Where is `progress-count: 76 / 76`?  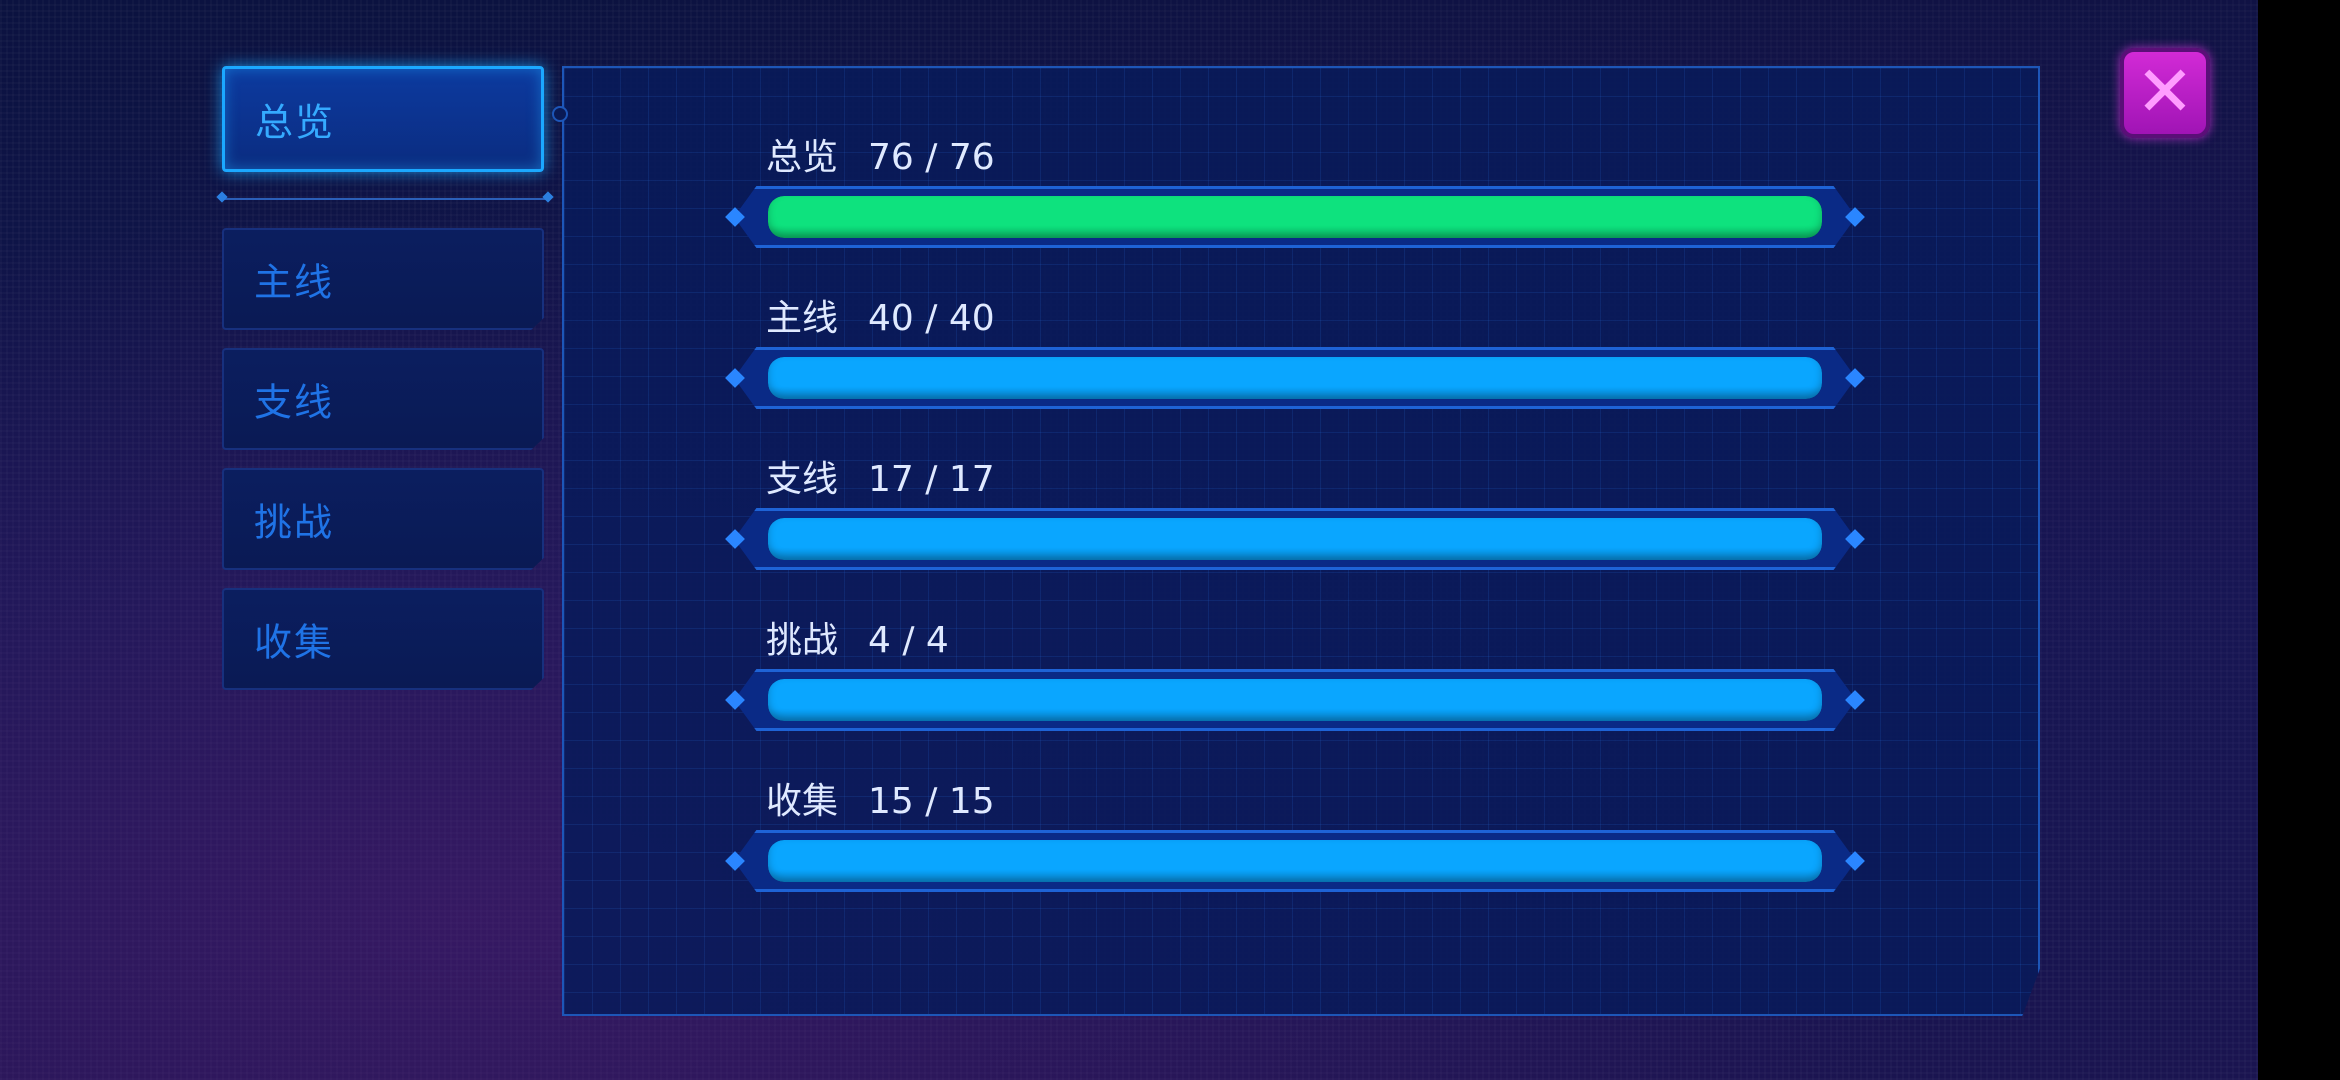
progress-count: 76 / 76 is located at coordinates (931, 157).